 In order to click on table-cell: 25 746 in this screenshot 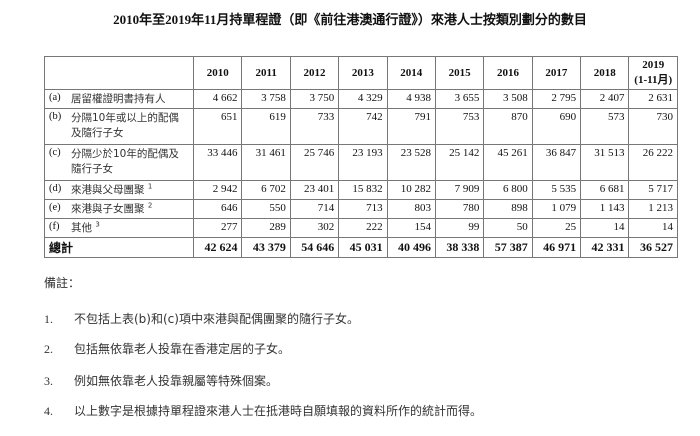, I will do `click(314, 162)`.